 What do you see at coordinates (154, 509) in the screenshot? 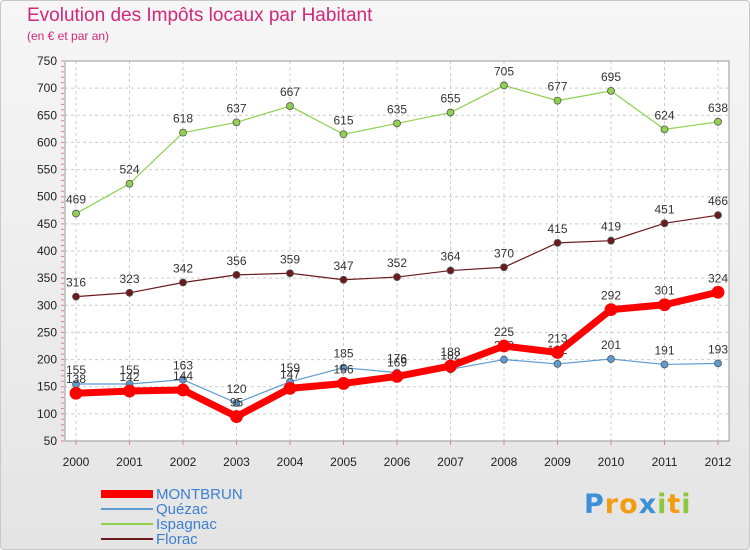
I see `legend-item-quezac: Quézac` at bounding box center [154, 509].